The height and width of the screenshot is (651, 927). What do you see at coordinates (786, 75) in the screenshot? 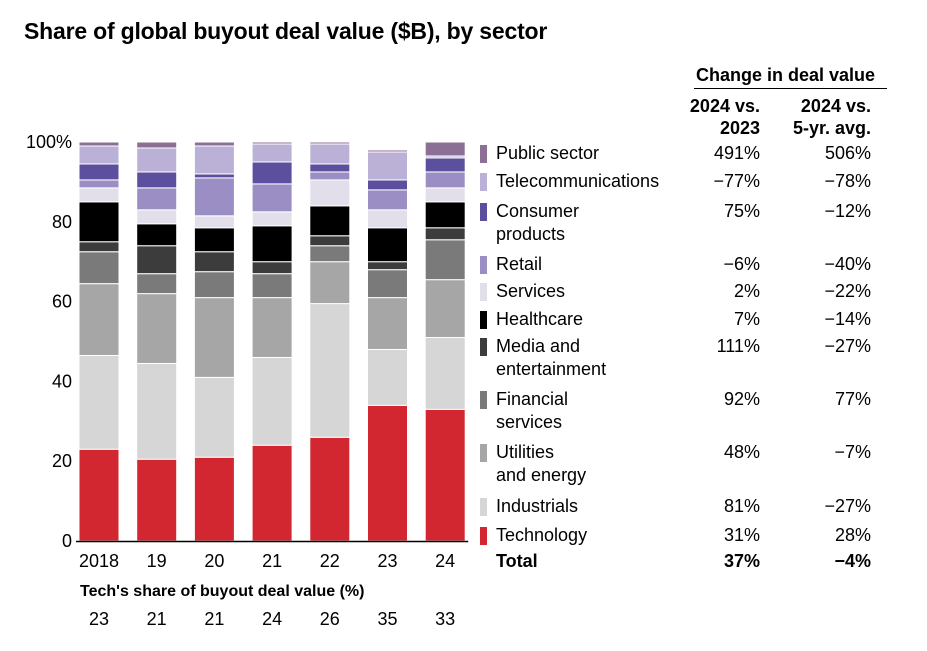
I see `table-header: Change in deal value` at bounding box center [786, 75].